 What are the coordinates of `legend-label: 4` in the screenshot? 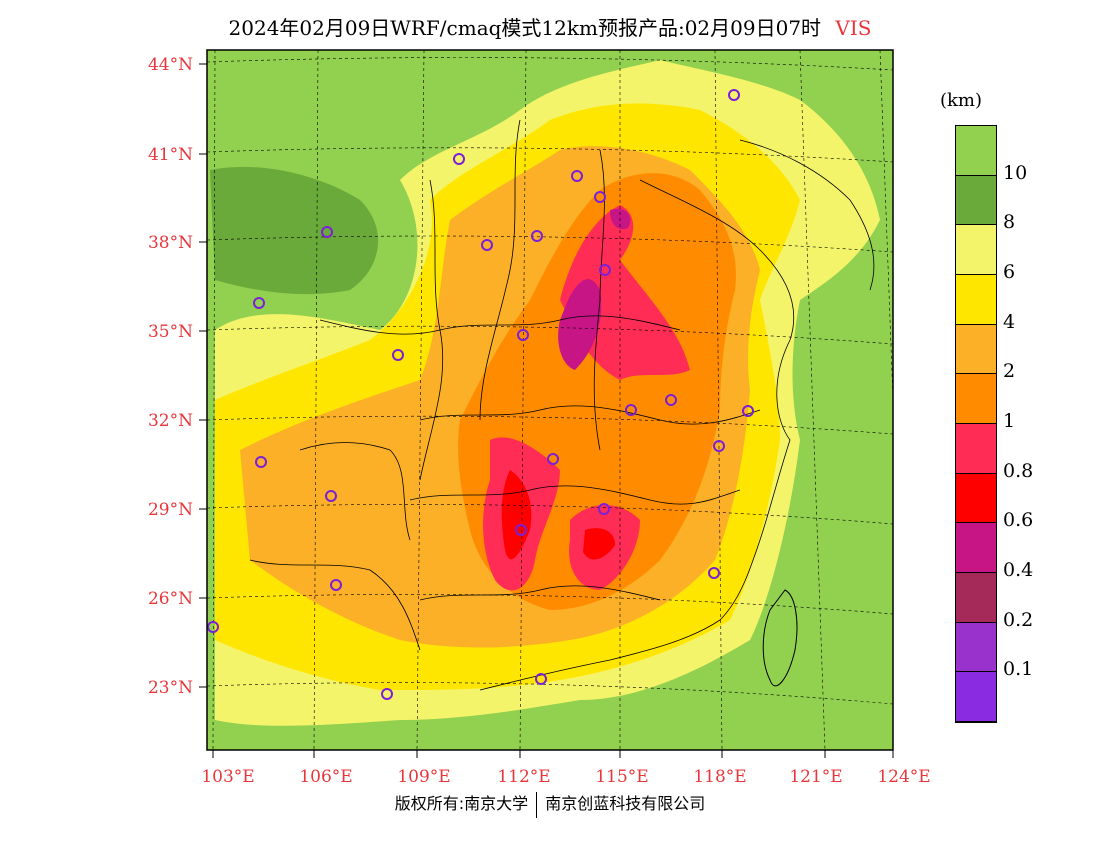 It's located at (1009, 321).